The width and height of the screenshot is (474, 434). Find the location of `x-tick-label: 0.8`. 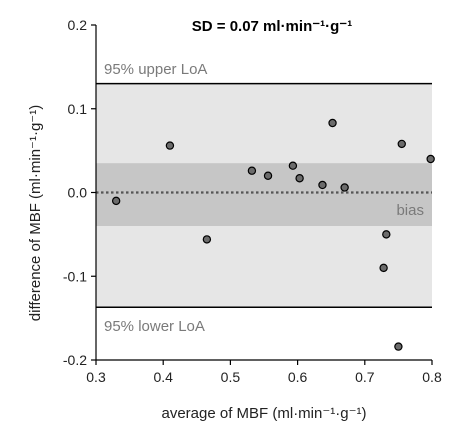

x-tick-label: 0.8 is located at coordinates (432, 377).